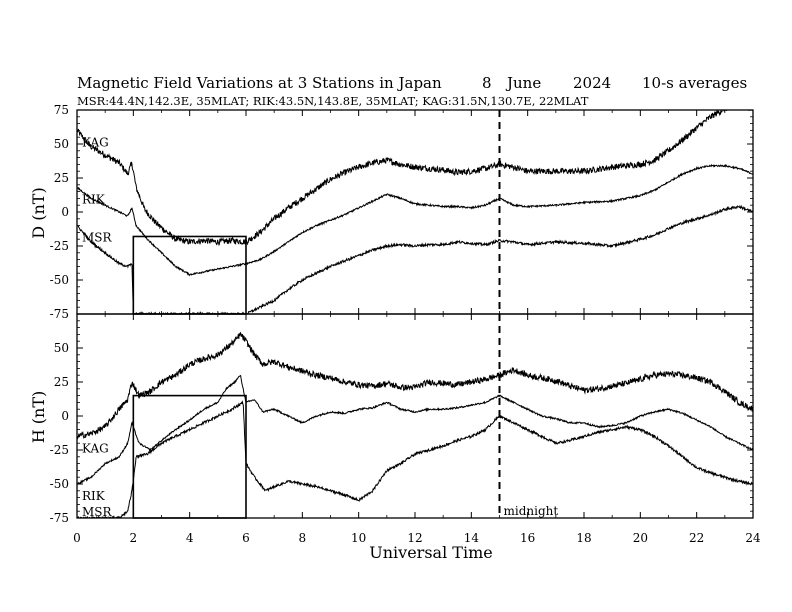  What do you see at coordinates (531, 511) in the screenshot?
I see `midnight-label: midnight` at bounding box center [531, 511].